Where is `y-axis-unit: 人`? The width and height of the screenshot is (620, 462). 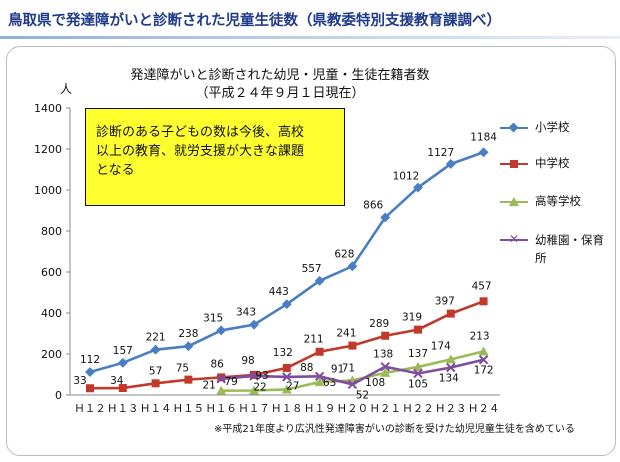
y-axis-unit: 人 is located at coordinates (66, 89).